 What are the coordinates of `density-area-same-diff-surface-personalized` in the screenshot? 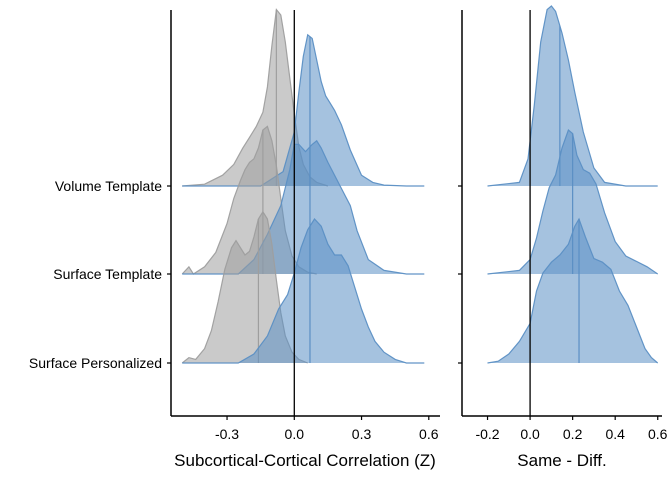 It's located at (572, 291).